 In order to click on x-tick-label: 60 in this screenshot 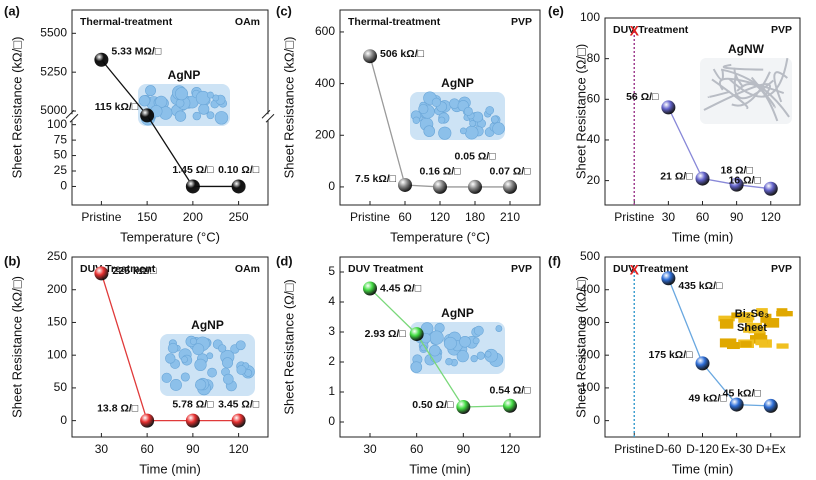, I will do `click(417, 449)`.